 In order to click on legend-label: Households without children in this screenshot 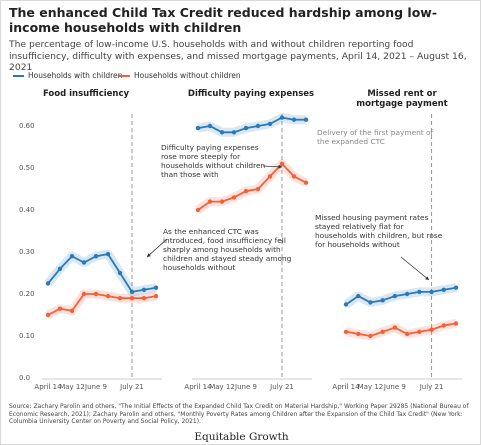, I will do `click(187, 75)`.